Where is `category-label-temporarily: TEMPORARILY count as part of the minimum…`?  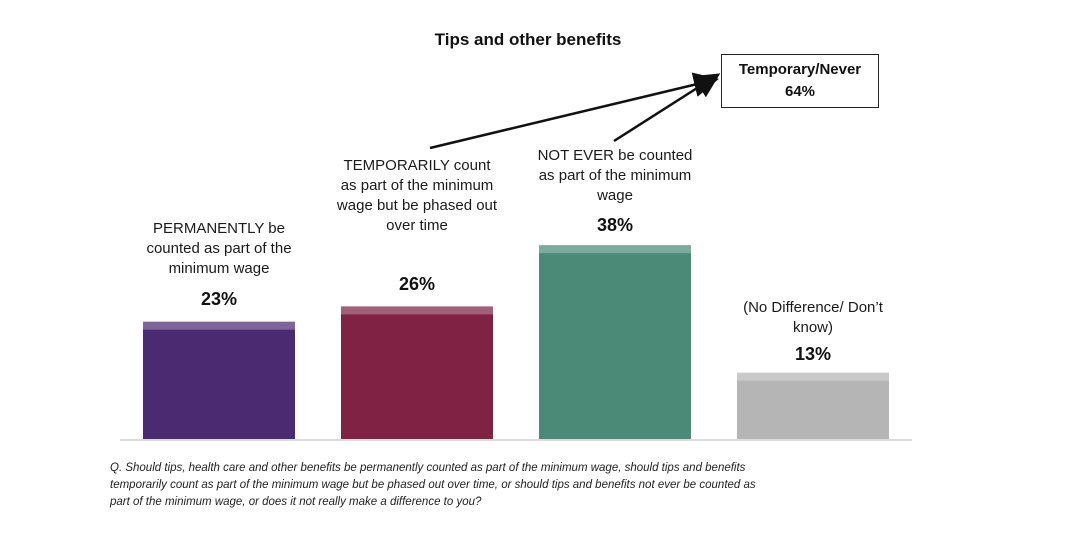 category-label-temporarily: TEMPORARILY count as part of the minimum… is located at coordinates (417, 195).